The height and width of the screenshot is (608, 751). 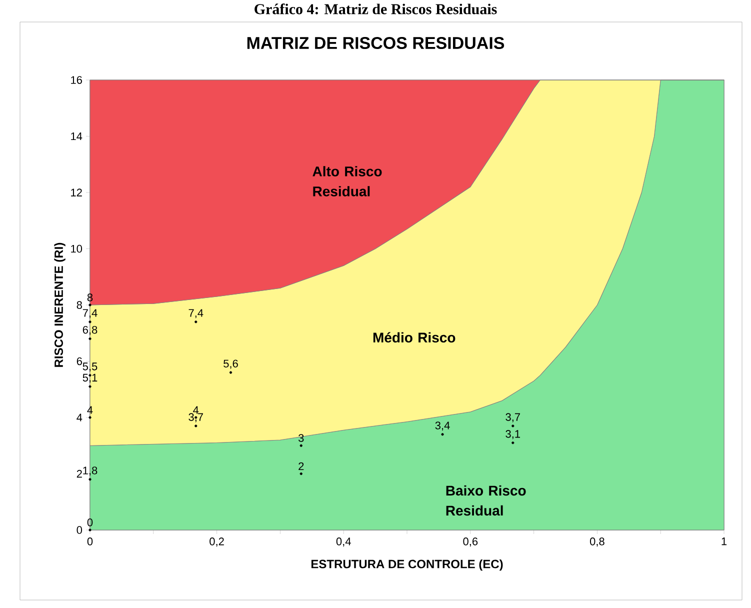 What do you see at coordinates (375, 9) in the screenshot?
I see `chart-title: Gráfico 4: Matriz de Riscos Residuais` at bounding box center [375, 9].